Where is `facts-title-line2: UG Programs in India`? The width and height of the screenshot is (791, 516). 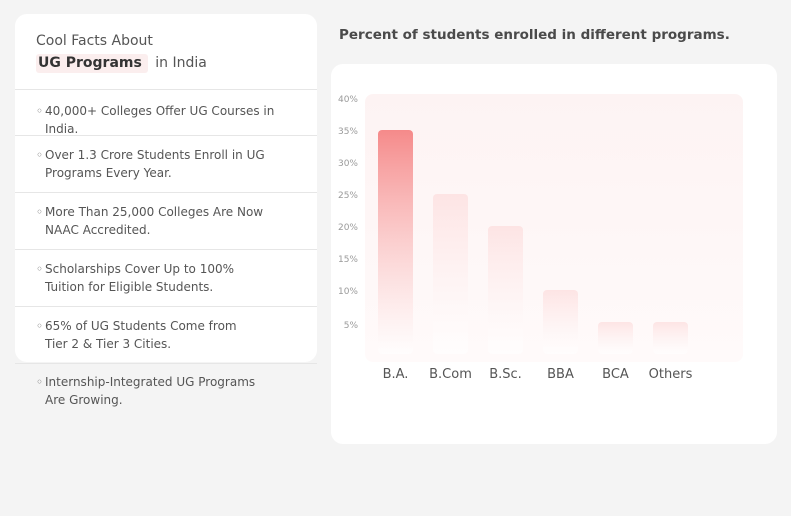 facts-title-line2: UG Programs in India is located at coordinates (166, 63).